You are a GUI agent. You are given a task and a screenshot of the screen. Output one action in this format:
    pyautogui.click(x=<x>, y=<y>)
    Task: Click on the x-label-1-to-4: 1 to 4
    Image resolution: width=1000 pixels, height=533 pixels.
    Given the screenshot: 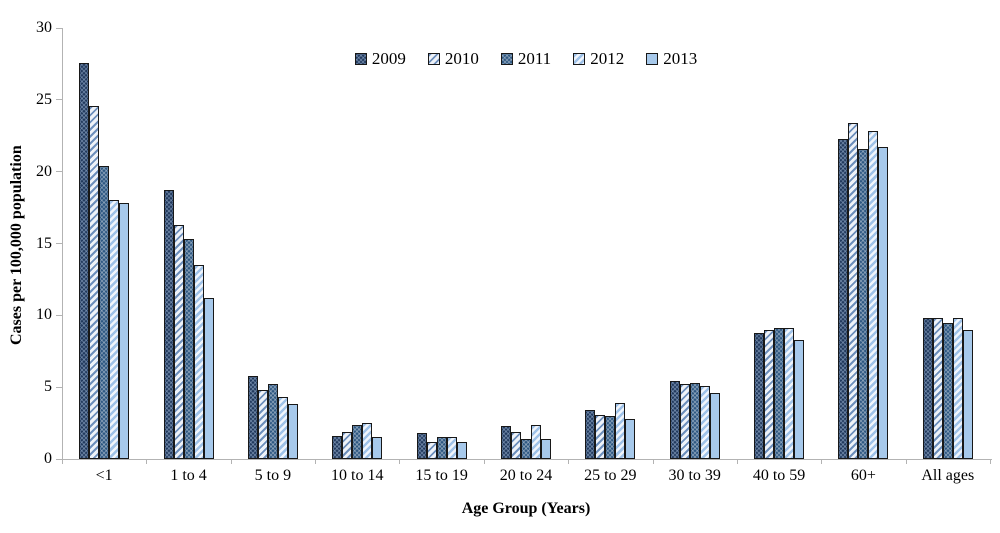 What is the action you would take?
    pyautogui.click(x=188, y=475)
    